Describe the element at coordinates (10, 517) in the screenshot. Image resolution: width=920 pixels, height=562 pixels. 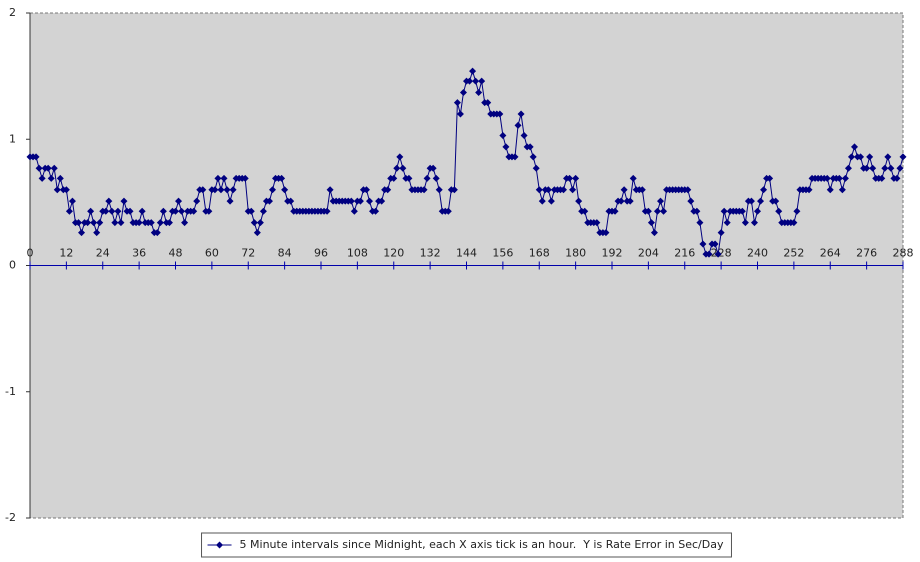
I see `y-tick-label: -2` at that location.